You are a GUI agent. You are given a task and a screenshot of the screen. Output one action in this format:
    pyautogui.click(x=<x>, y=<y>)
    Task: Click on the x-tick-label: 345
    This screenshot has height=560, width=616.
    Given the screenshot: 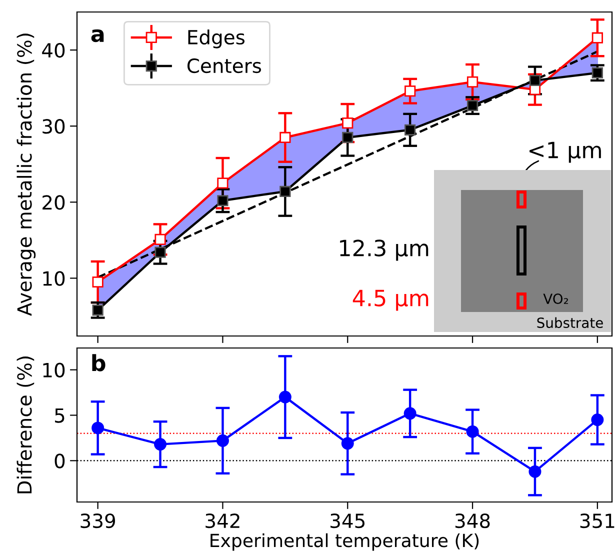 What is the action you would take?
    pyautogui.click(x=347, y=520)
    